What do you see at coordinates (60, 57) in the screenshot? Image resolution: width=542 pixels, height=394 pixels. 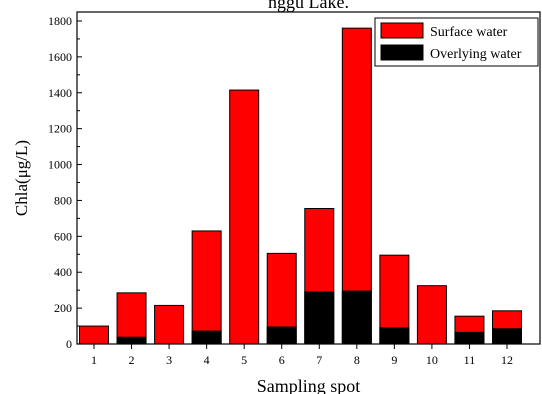 I see `y-tick-label-1600: 1600` at bounding box center [60, 57].